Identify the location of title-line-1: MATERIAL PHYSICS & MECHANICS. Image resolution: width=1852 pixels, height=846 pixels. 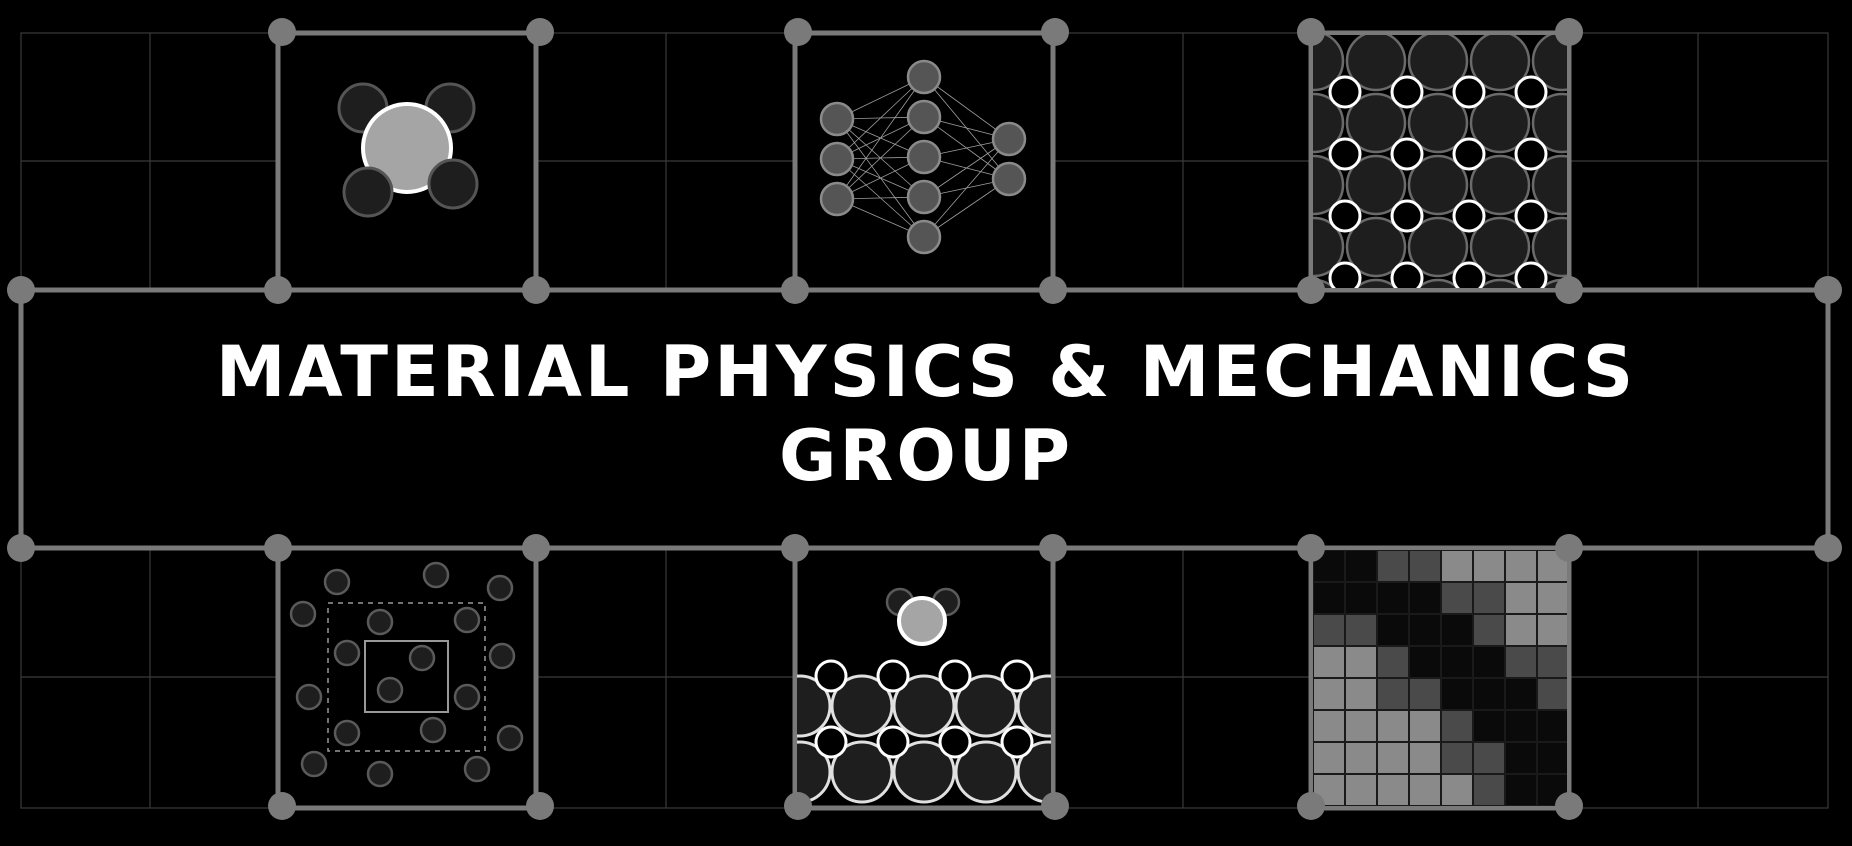
(926, 372).